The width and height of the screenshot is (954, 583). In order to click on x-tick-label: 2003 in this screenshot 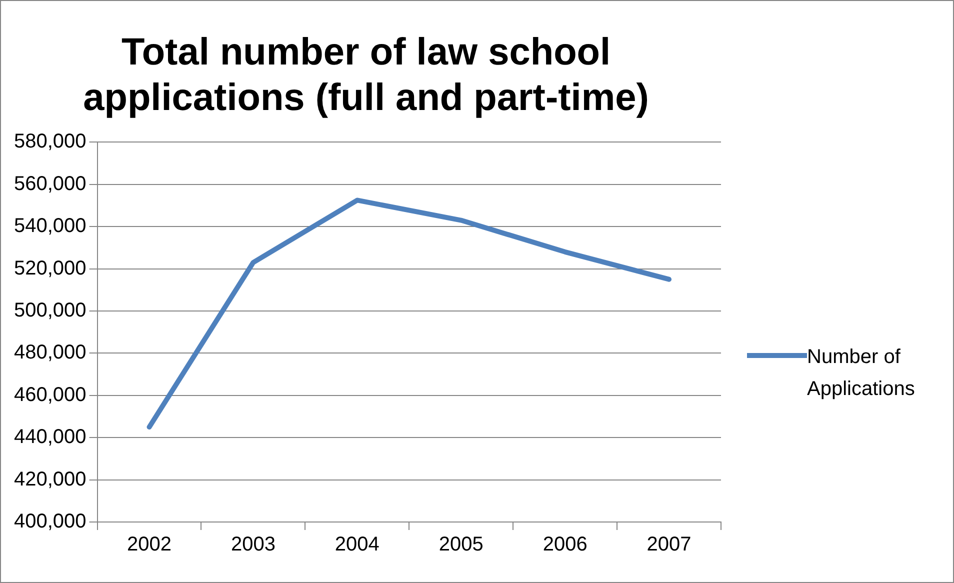, I will do `click(253, 545)`.